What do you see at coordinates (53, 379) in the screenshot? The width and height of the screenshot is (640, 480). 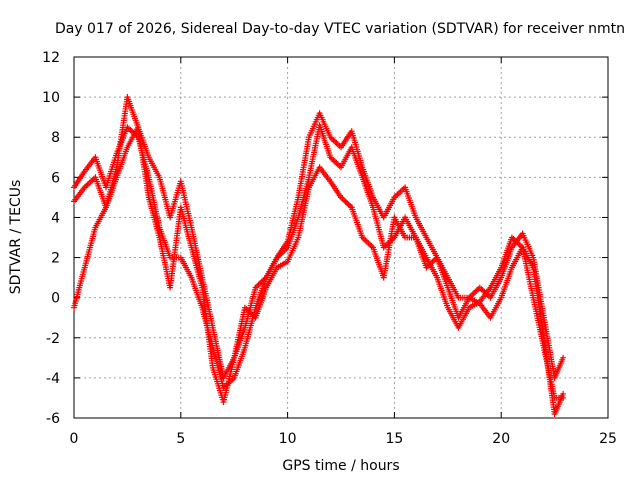 I see `y-tick-label: -4` at bounding box center [53, 379].